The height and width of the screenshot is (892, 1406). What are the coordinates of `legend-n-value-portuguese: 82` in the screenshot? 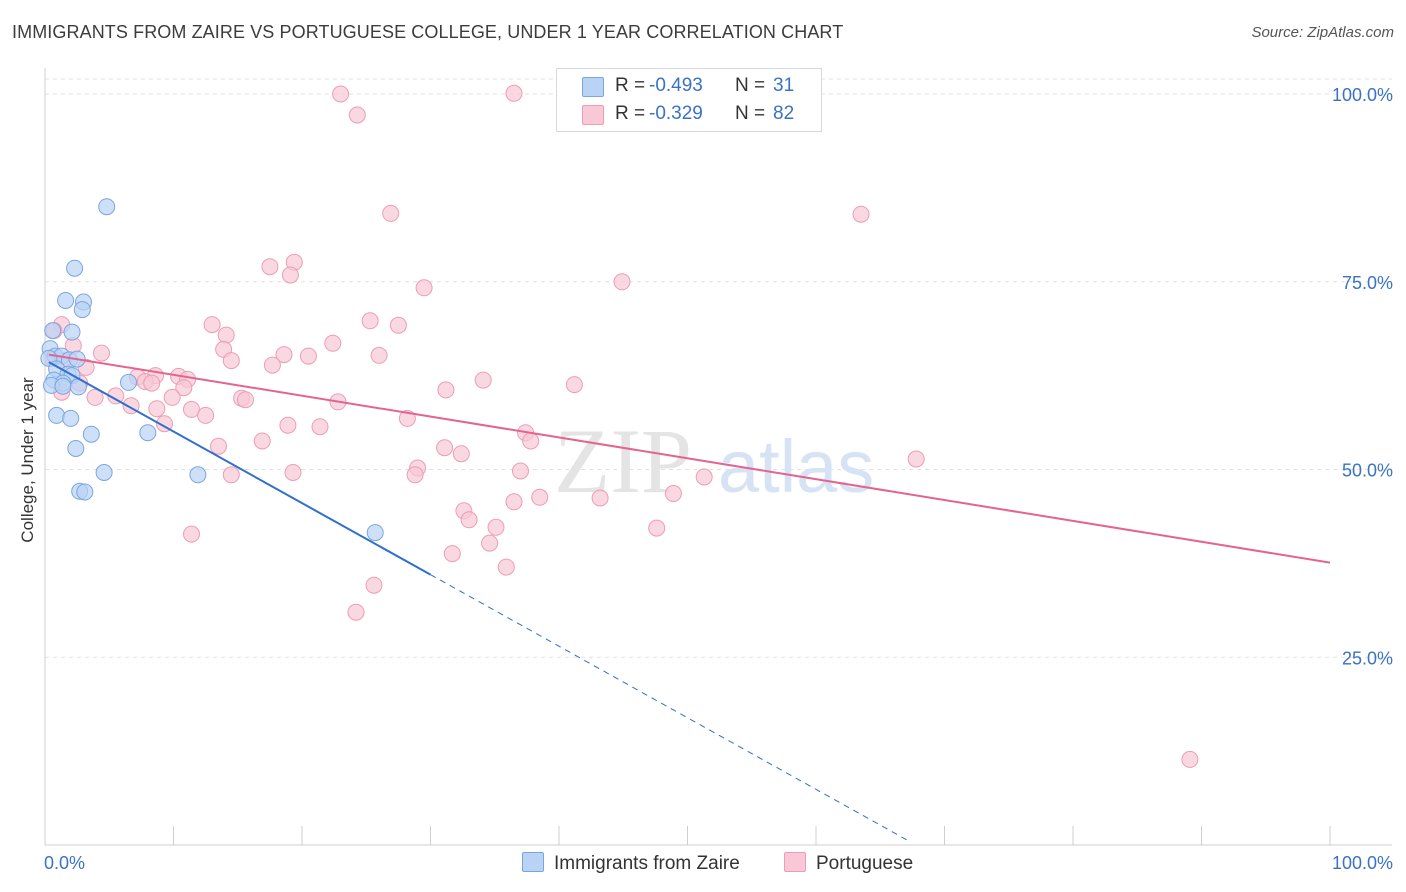 It's located at (784, 113).